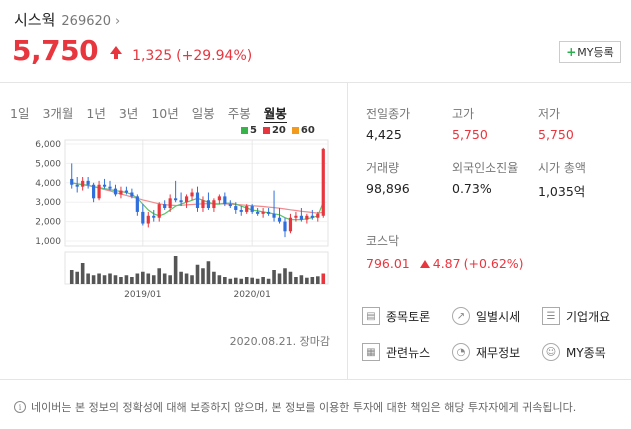 The height and width of the screenshot is (429, 631). I want to click on my-register-button: + MY등록, so click(590, 52).